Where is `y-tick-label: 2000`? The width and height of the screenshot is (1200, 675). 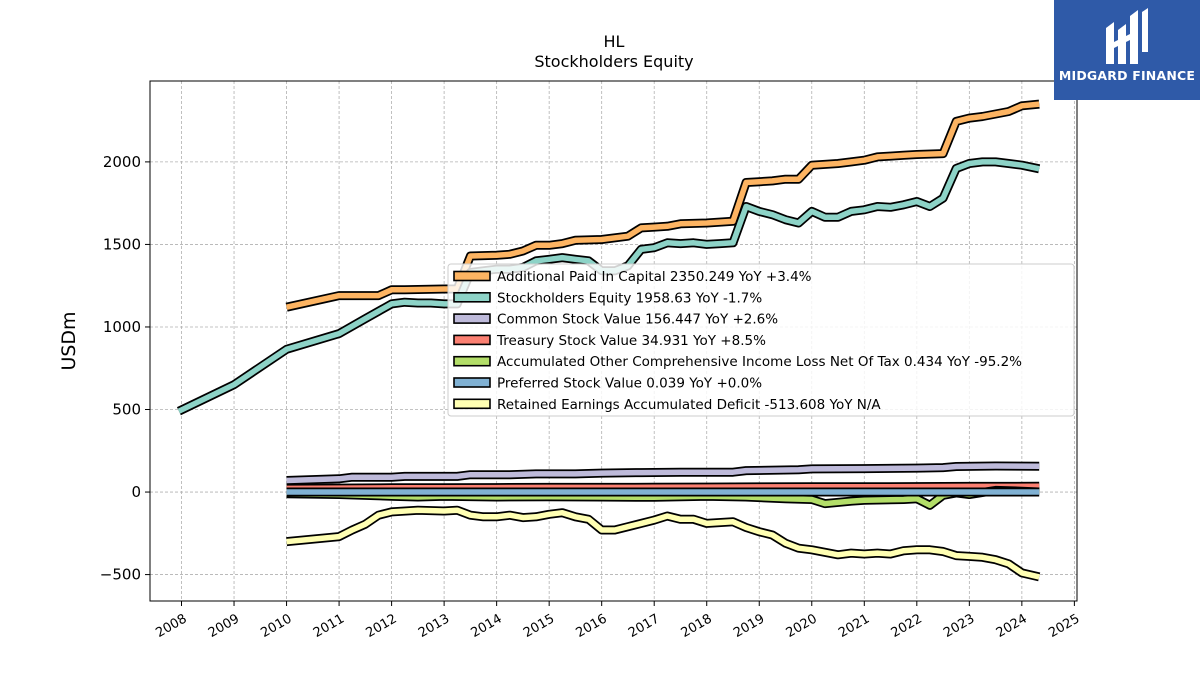
y-tick-label: 2000 is located at coordinates (122, 162).